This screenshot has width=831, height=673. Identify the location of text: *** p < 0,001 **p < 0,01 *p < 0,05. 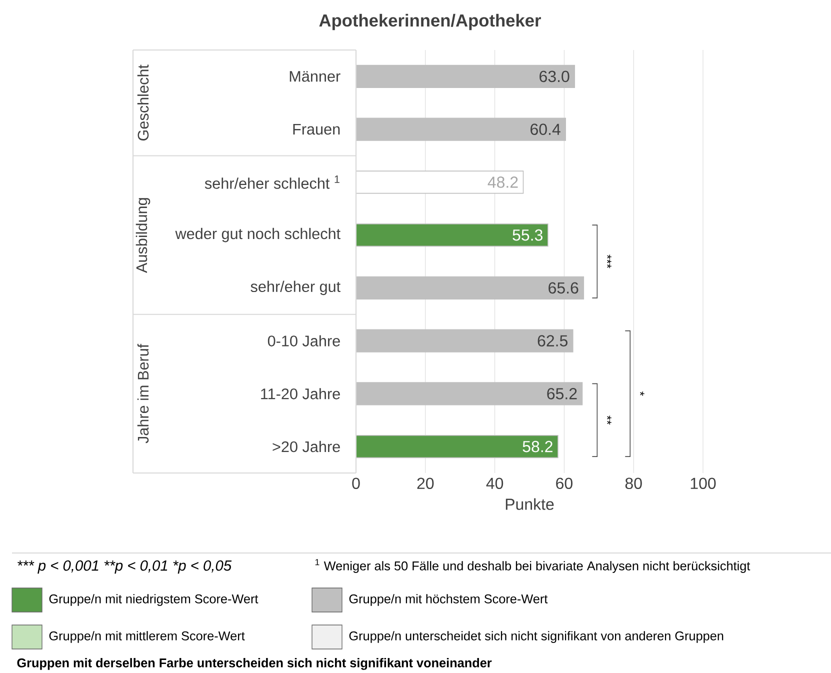
(125, 567).